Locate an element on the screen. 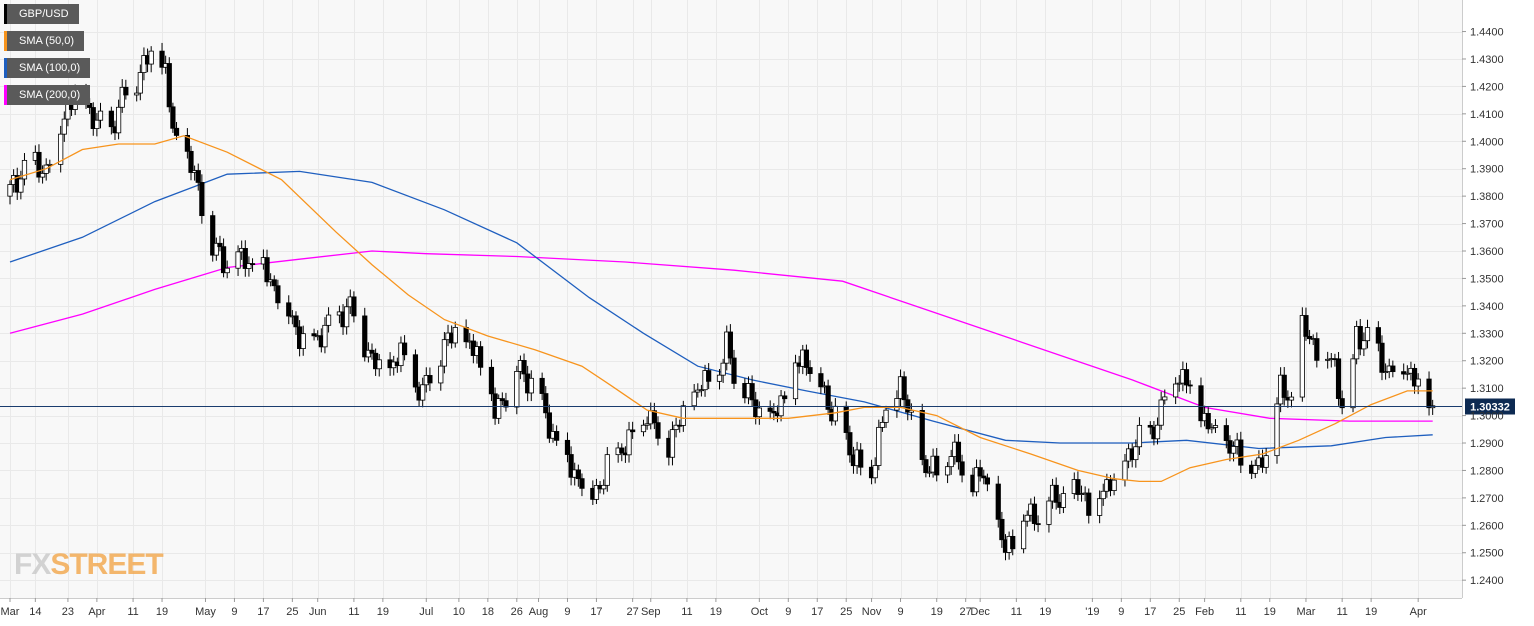  y-tick-label: 1.3200 is located at coordinates (1487, 362).